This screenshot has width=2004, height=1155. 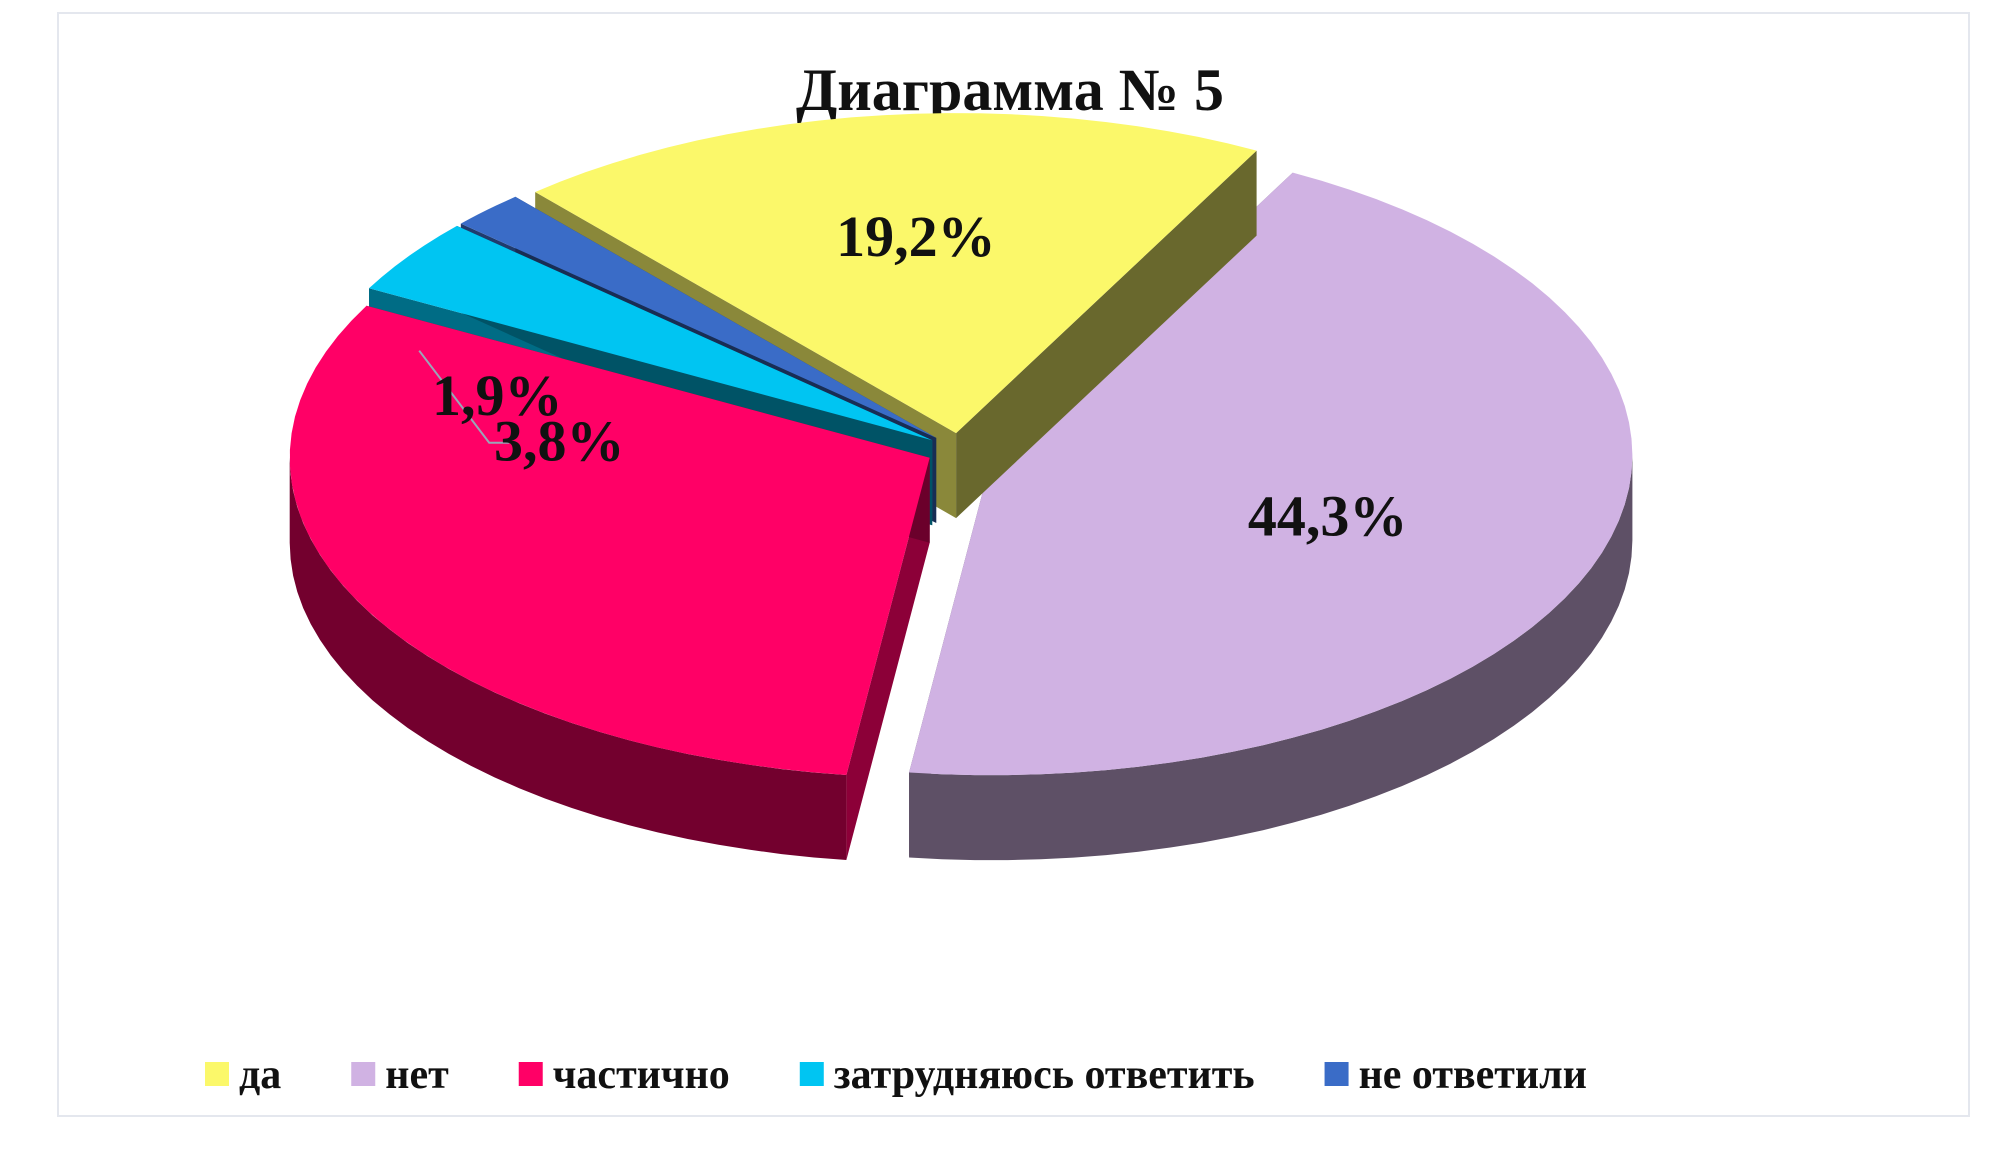 I want to click on data-label-нет: 44,3%, so click(x=1328, y=516).